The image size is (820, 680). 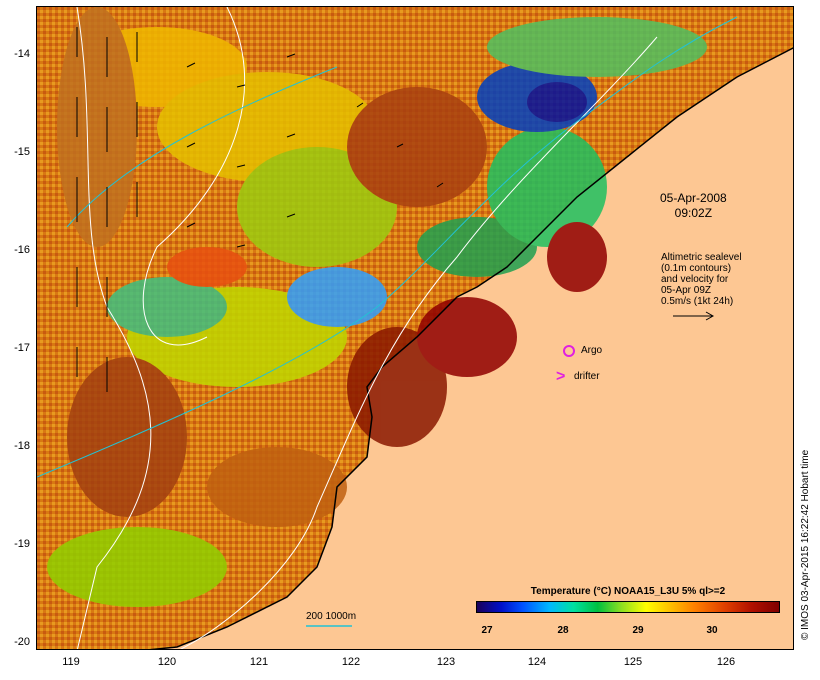 What do you see at coordinates (22, 54) in the screenshot?
I see `y-tick: -14` at bounding box center [22, 54].